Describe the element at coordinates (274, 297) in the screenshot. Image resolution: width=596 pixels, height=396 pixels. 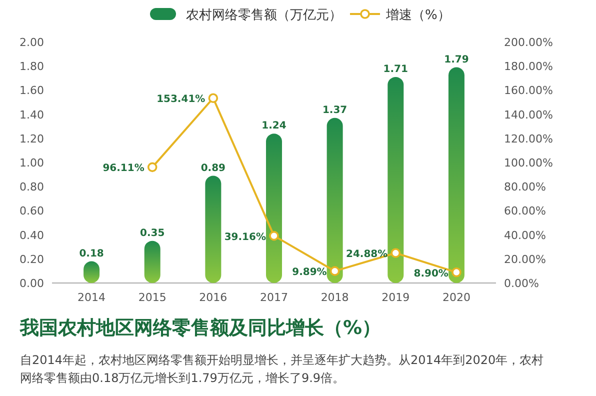
I see `x-tick-label: 2017` at that location.